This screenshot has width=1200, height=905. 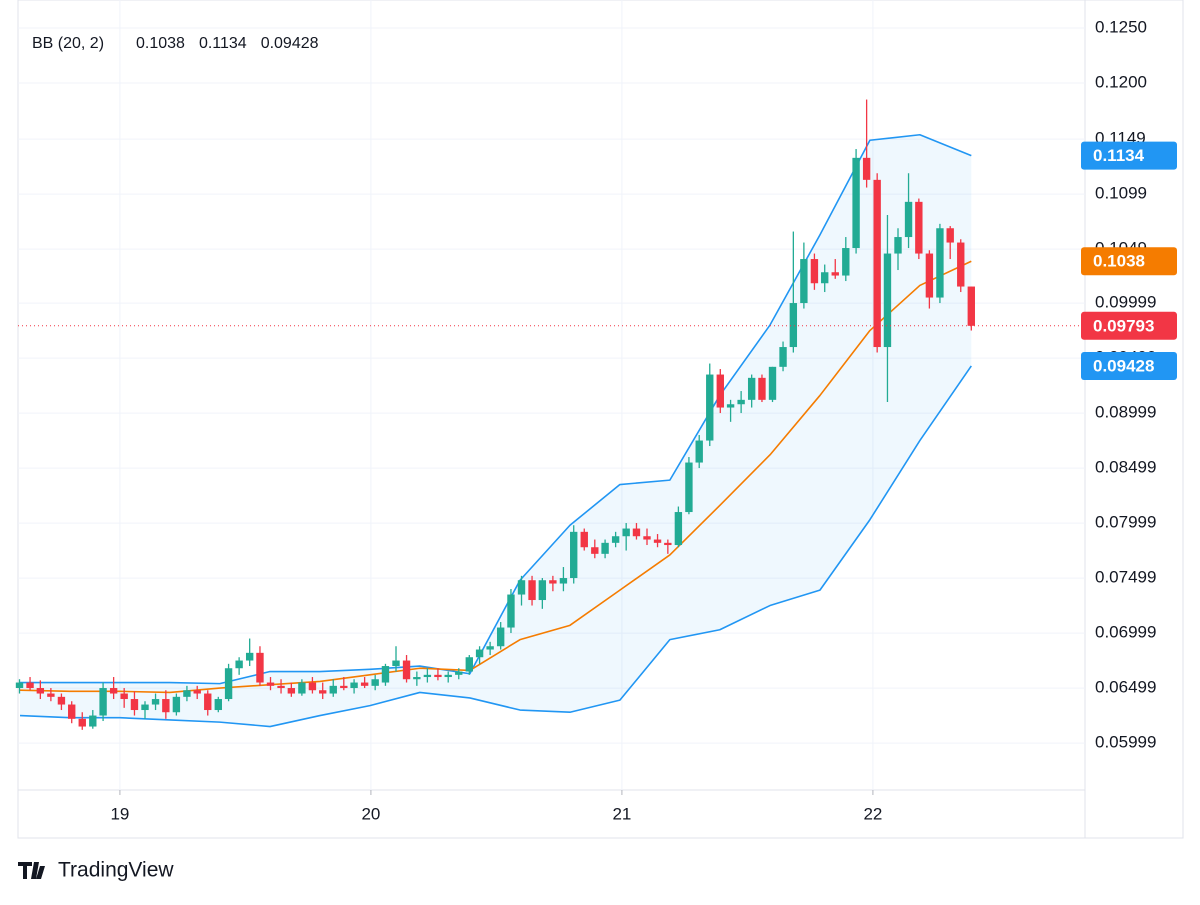 I want to click on branding: TradingView, so click(x=96, y=870).